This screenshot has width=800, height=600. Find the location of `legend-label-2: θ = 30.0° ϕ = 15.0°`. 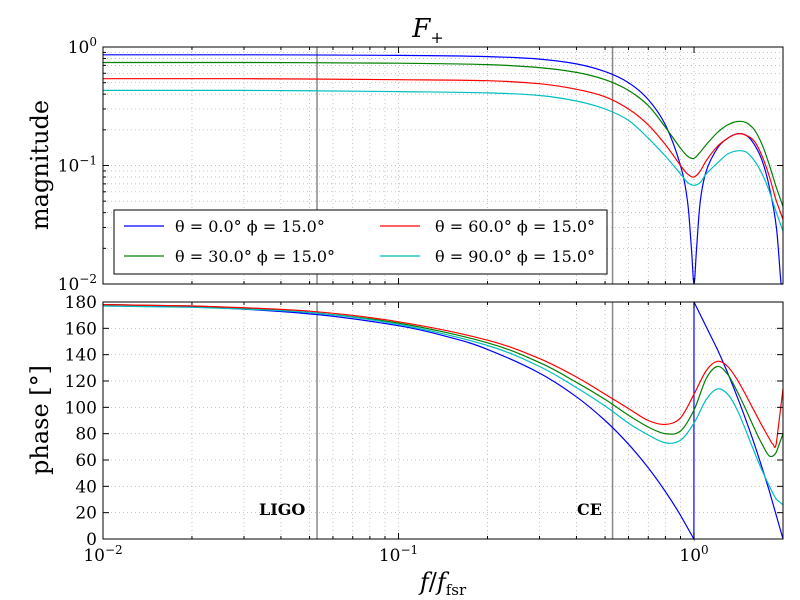

legend-label-2: θ = 30.0° ϕ = 15.0° is located at coordinates (255, 256).